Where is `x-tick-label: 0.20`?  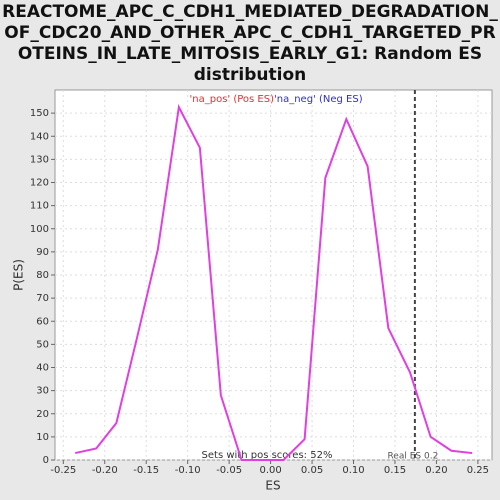 x-tick-label: 0.20 is located at coordinates (436, 470).